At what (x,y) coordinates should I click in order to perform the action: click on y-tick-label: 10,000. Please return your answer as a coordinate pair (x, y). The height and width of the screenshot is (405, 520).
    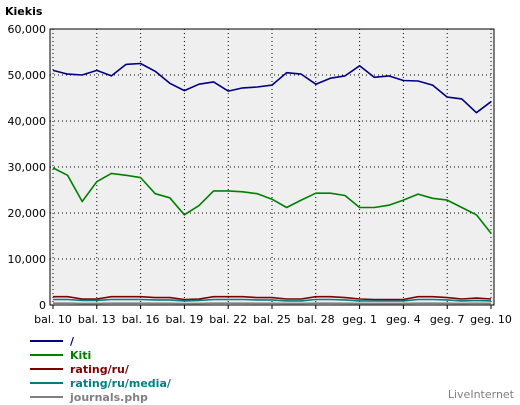
    Looking at the image, I should click on (27, 259).